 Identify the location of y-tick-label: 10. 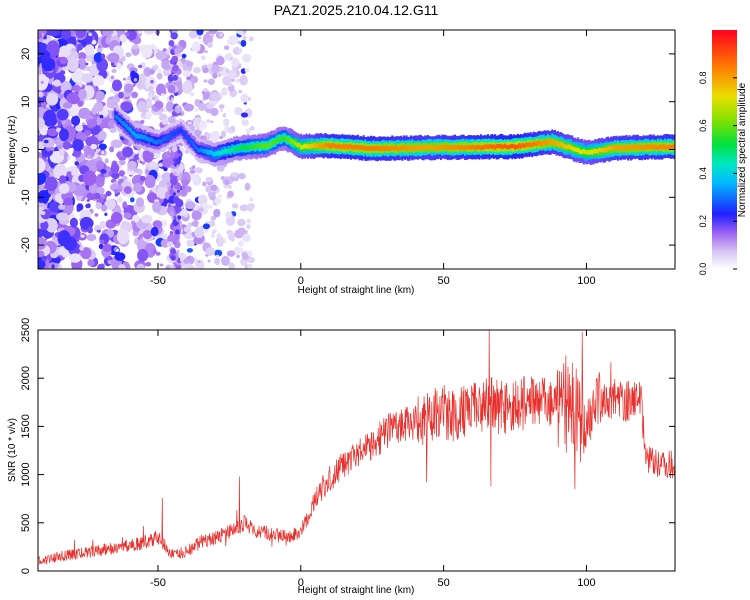
(26, 102).